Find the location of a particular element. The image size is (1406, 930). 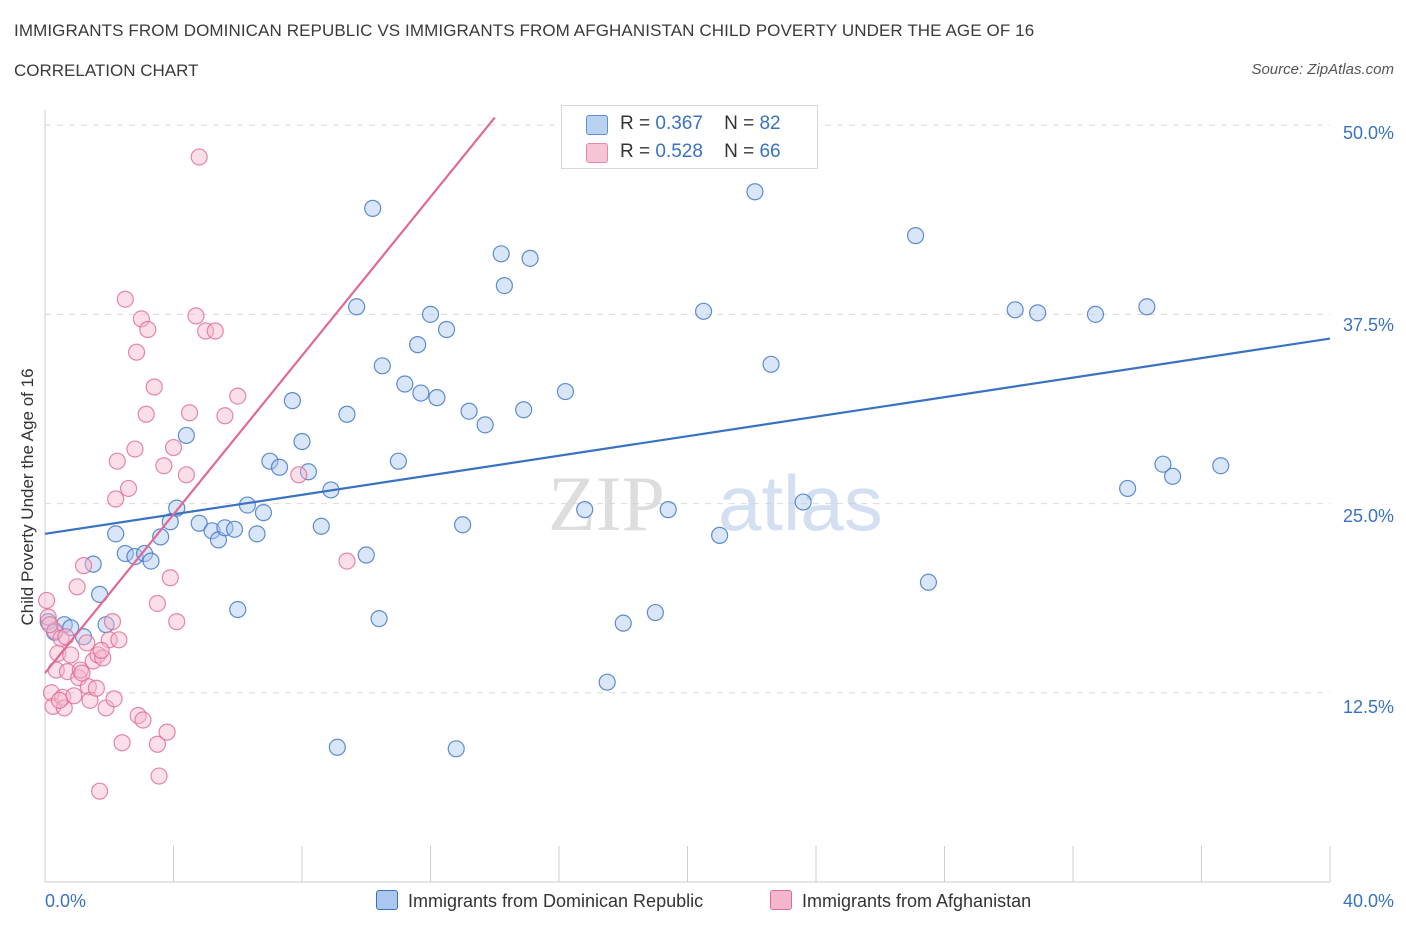

watermark-atlas: atlas is located at coordinates (800, 503).